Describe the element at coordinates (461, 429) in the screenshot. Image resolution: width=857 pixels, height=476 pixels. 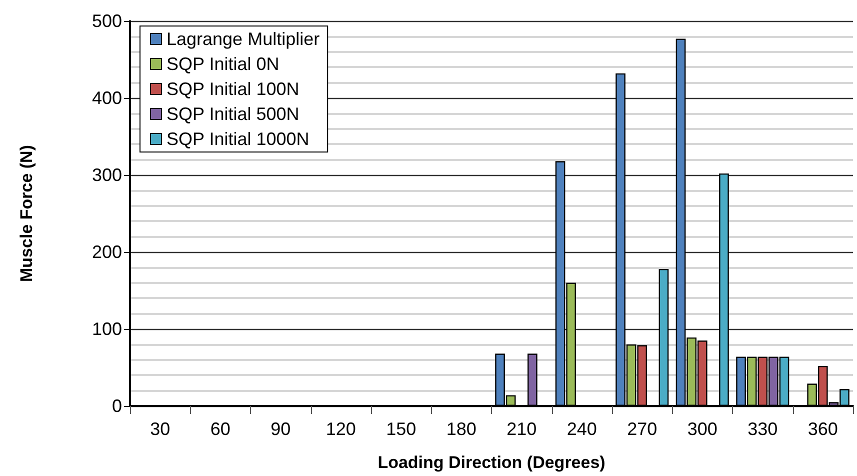
I see `x-tick-label: 180` at that location.